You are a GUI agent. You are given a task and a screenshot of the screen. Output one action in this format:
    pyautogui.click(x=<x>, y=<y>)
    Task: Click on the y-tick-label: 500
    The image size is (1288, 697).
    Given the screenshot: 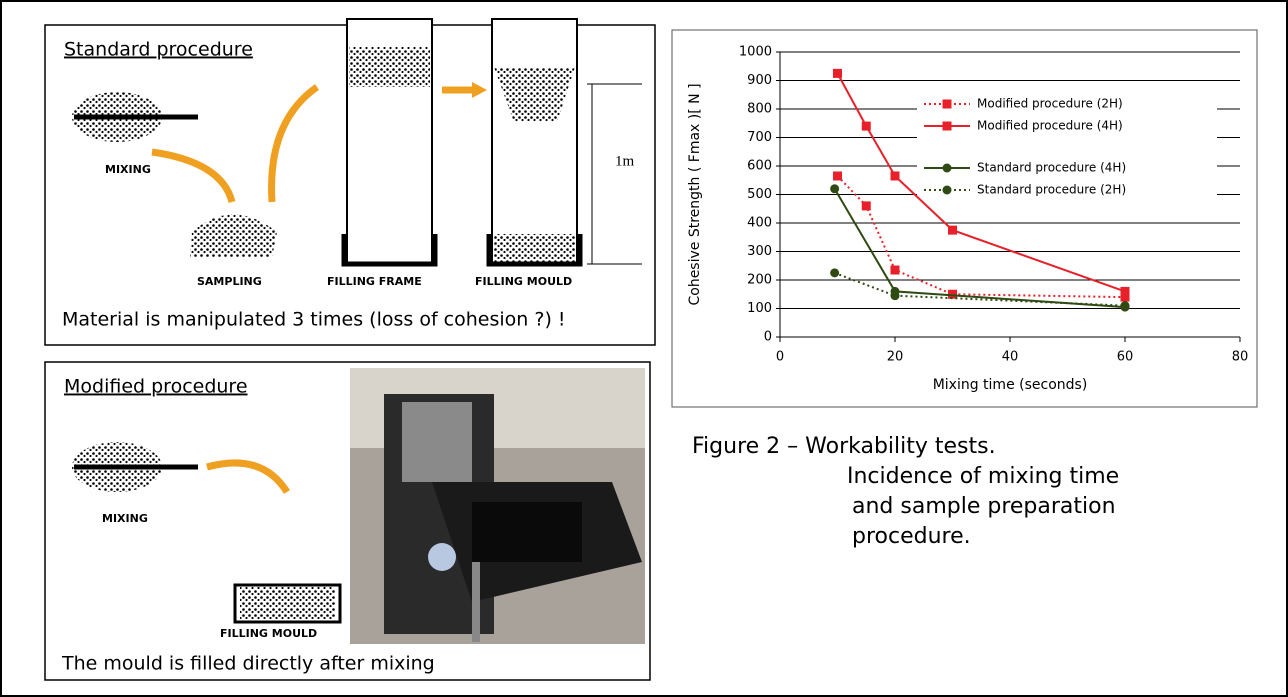 What is the action you would take?
    pyautogui.click(x=759, y=194)
    